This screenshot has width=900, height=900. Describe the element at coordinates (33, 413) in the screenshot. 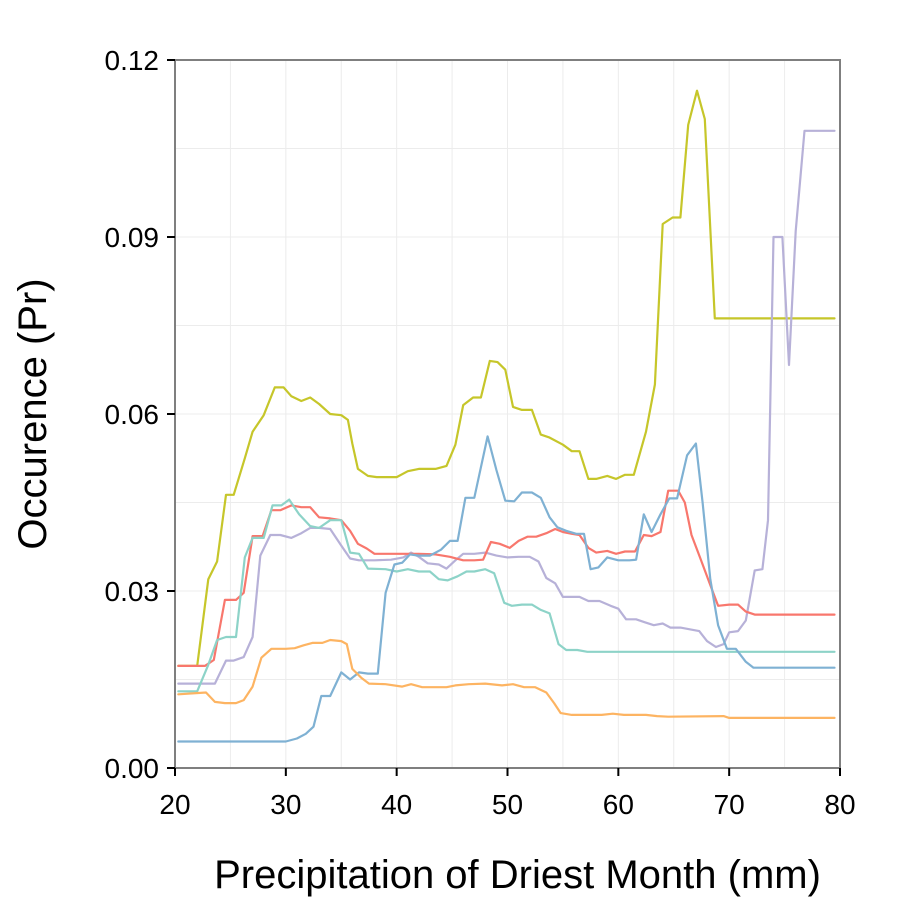

I see `y-axis-title: Occurence (Pr)` at that location.